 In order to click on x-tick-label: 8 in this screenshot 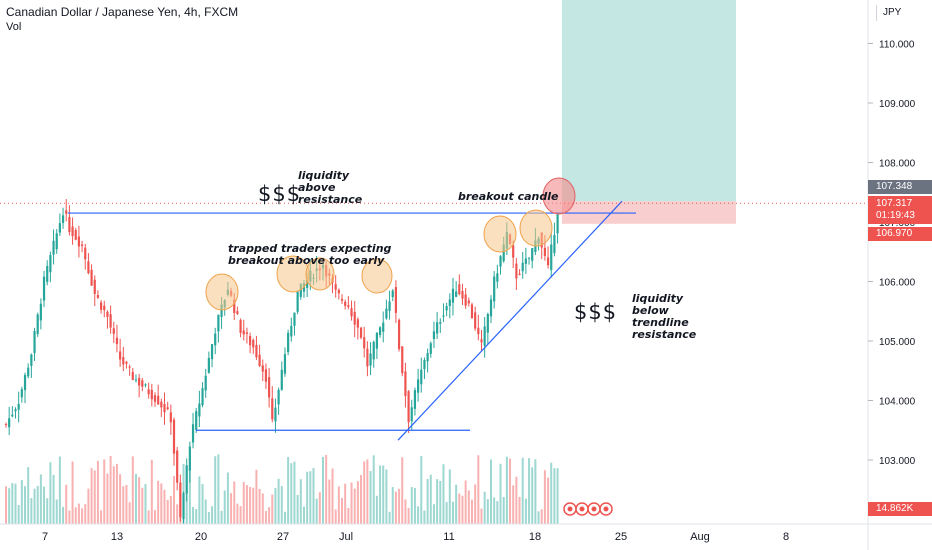, I will do `click(786, 537)`.